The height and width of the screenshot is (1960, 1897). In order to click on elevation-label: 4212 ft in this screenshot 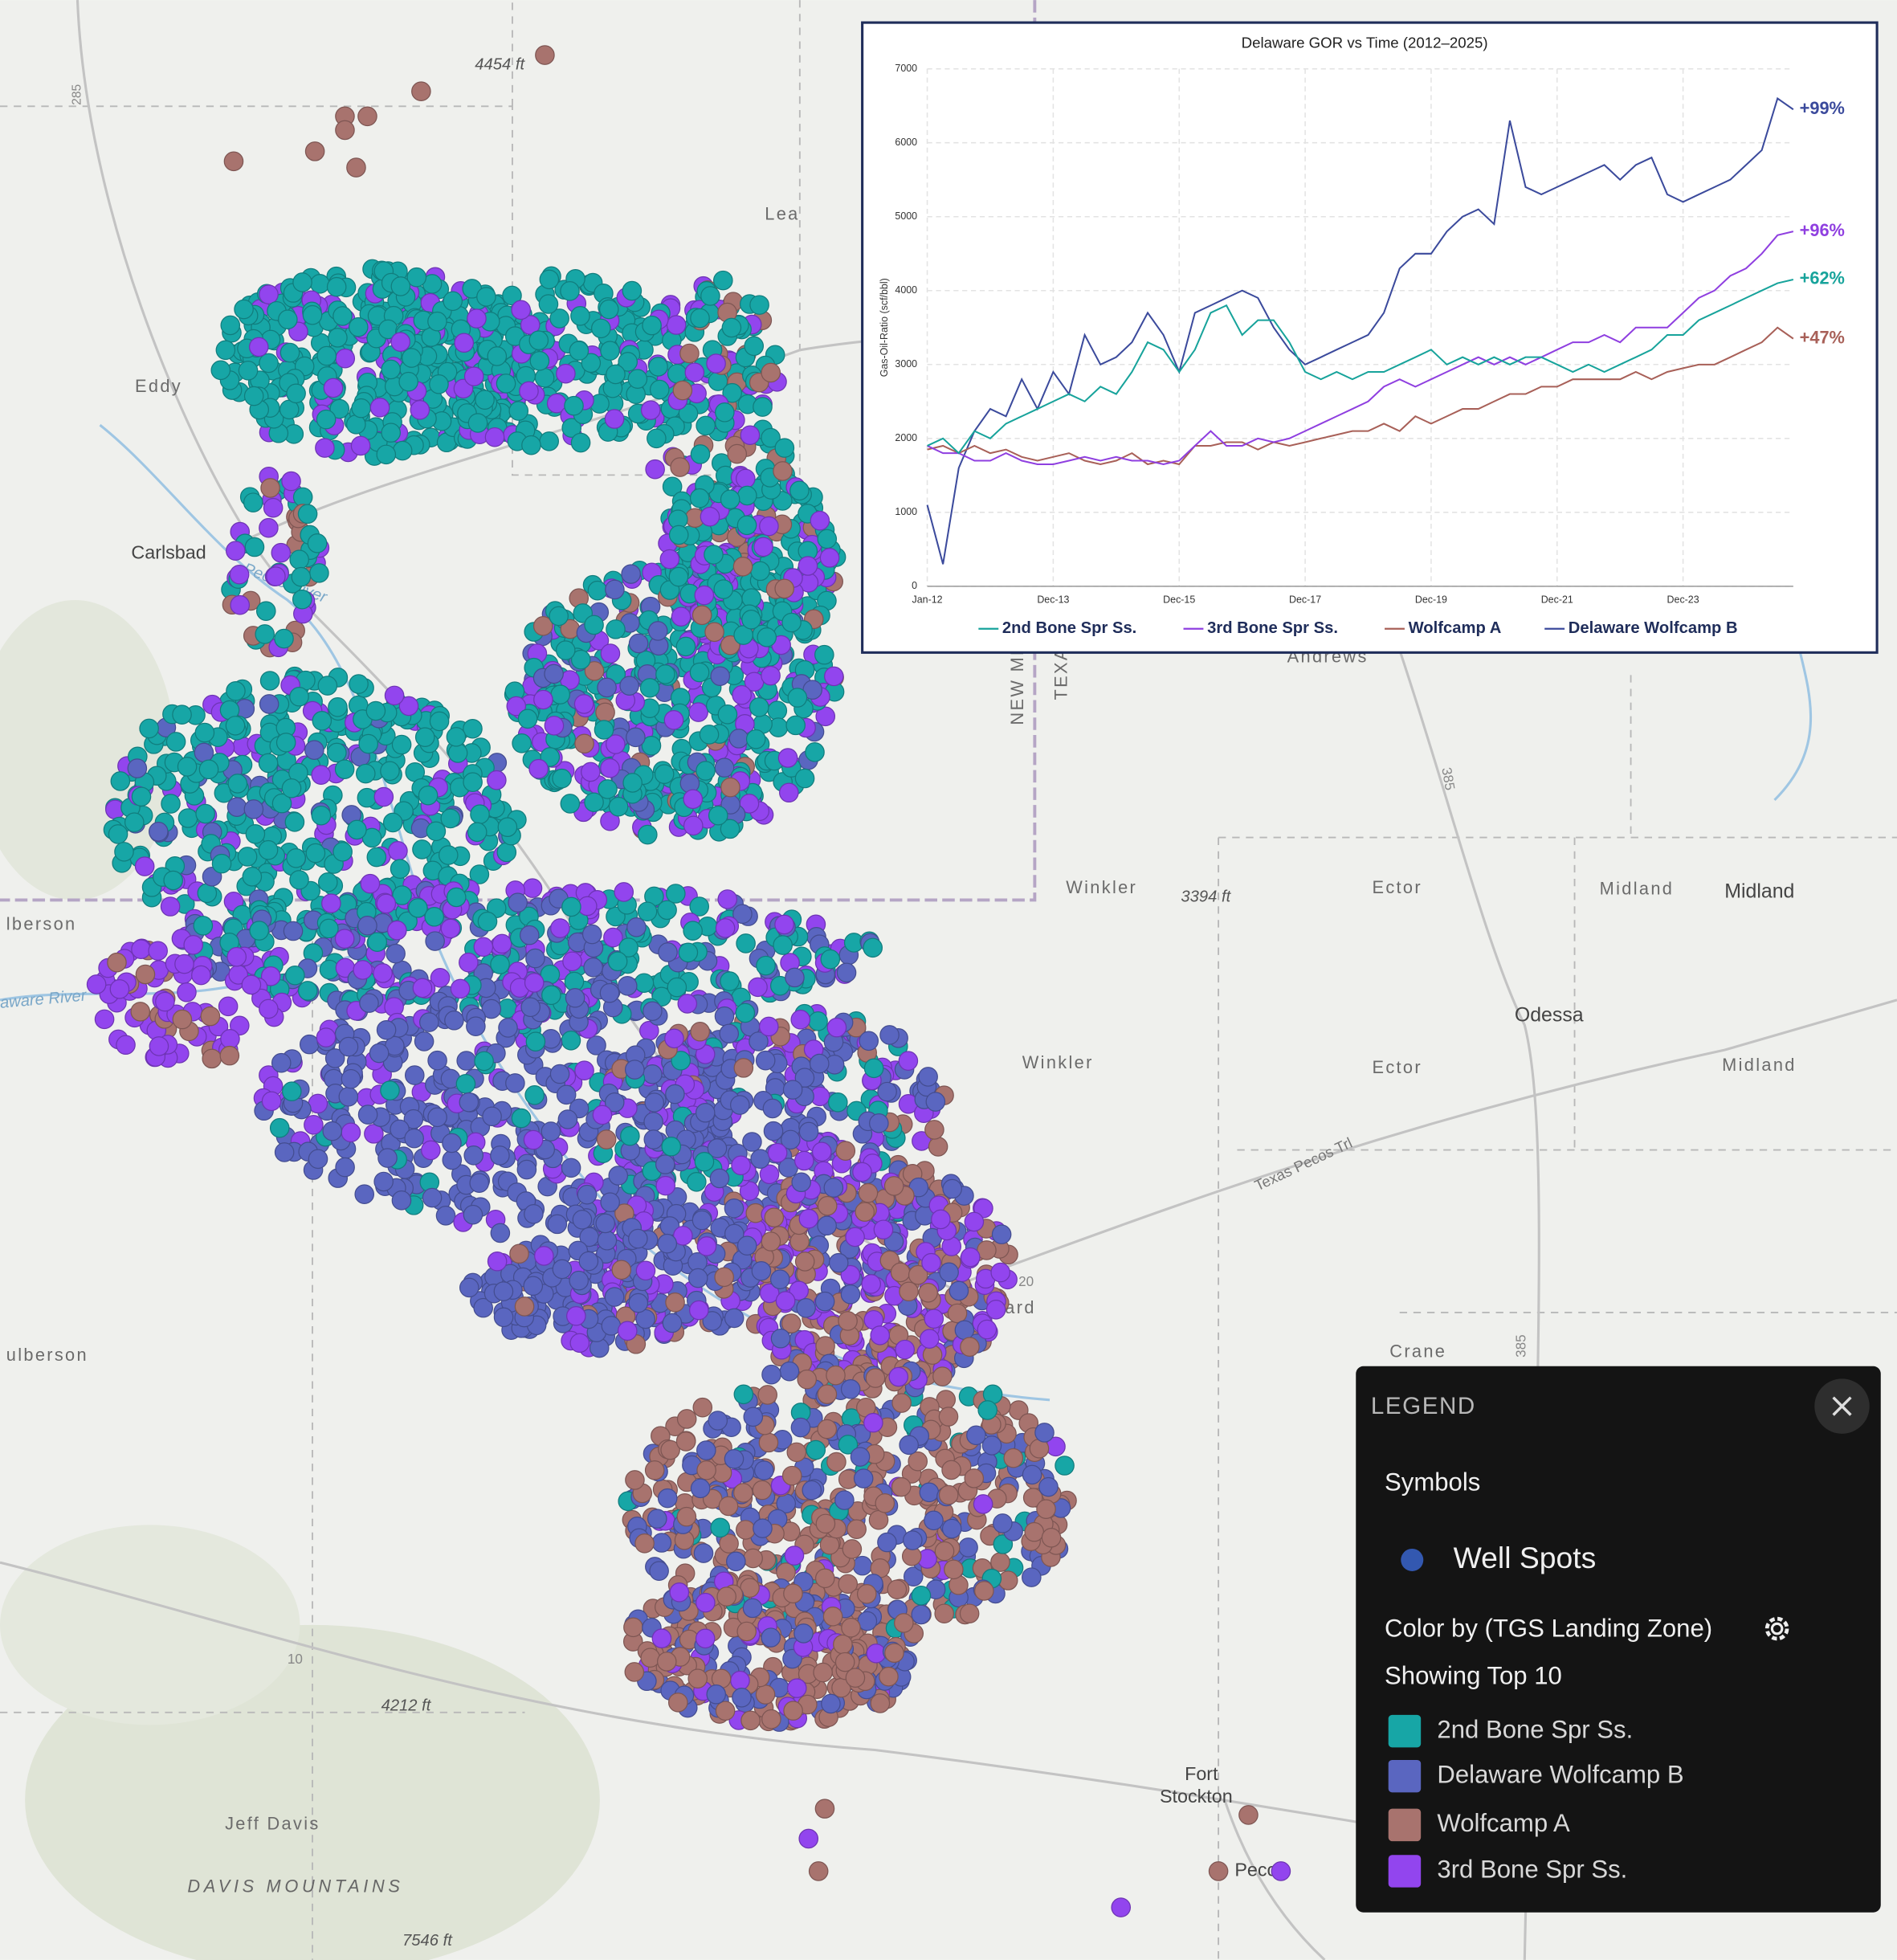, I will do `click(406, 1705)`.